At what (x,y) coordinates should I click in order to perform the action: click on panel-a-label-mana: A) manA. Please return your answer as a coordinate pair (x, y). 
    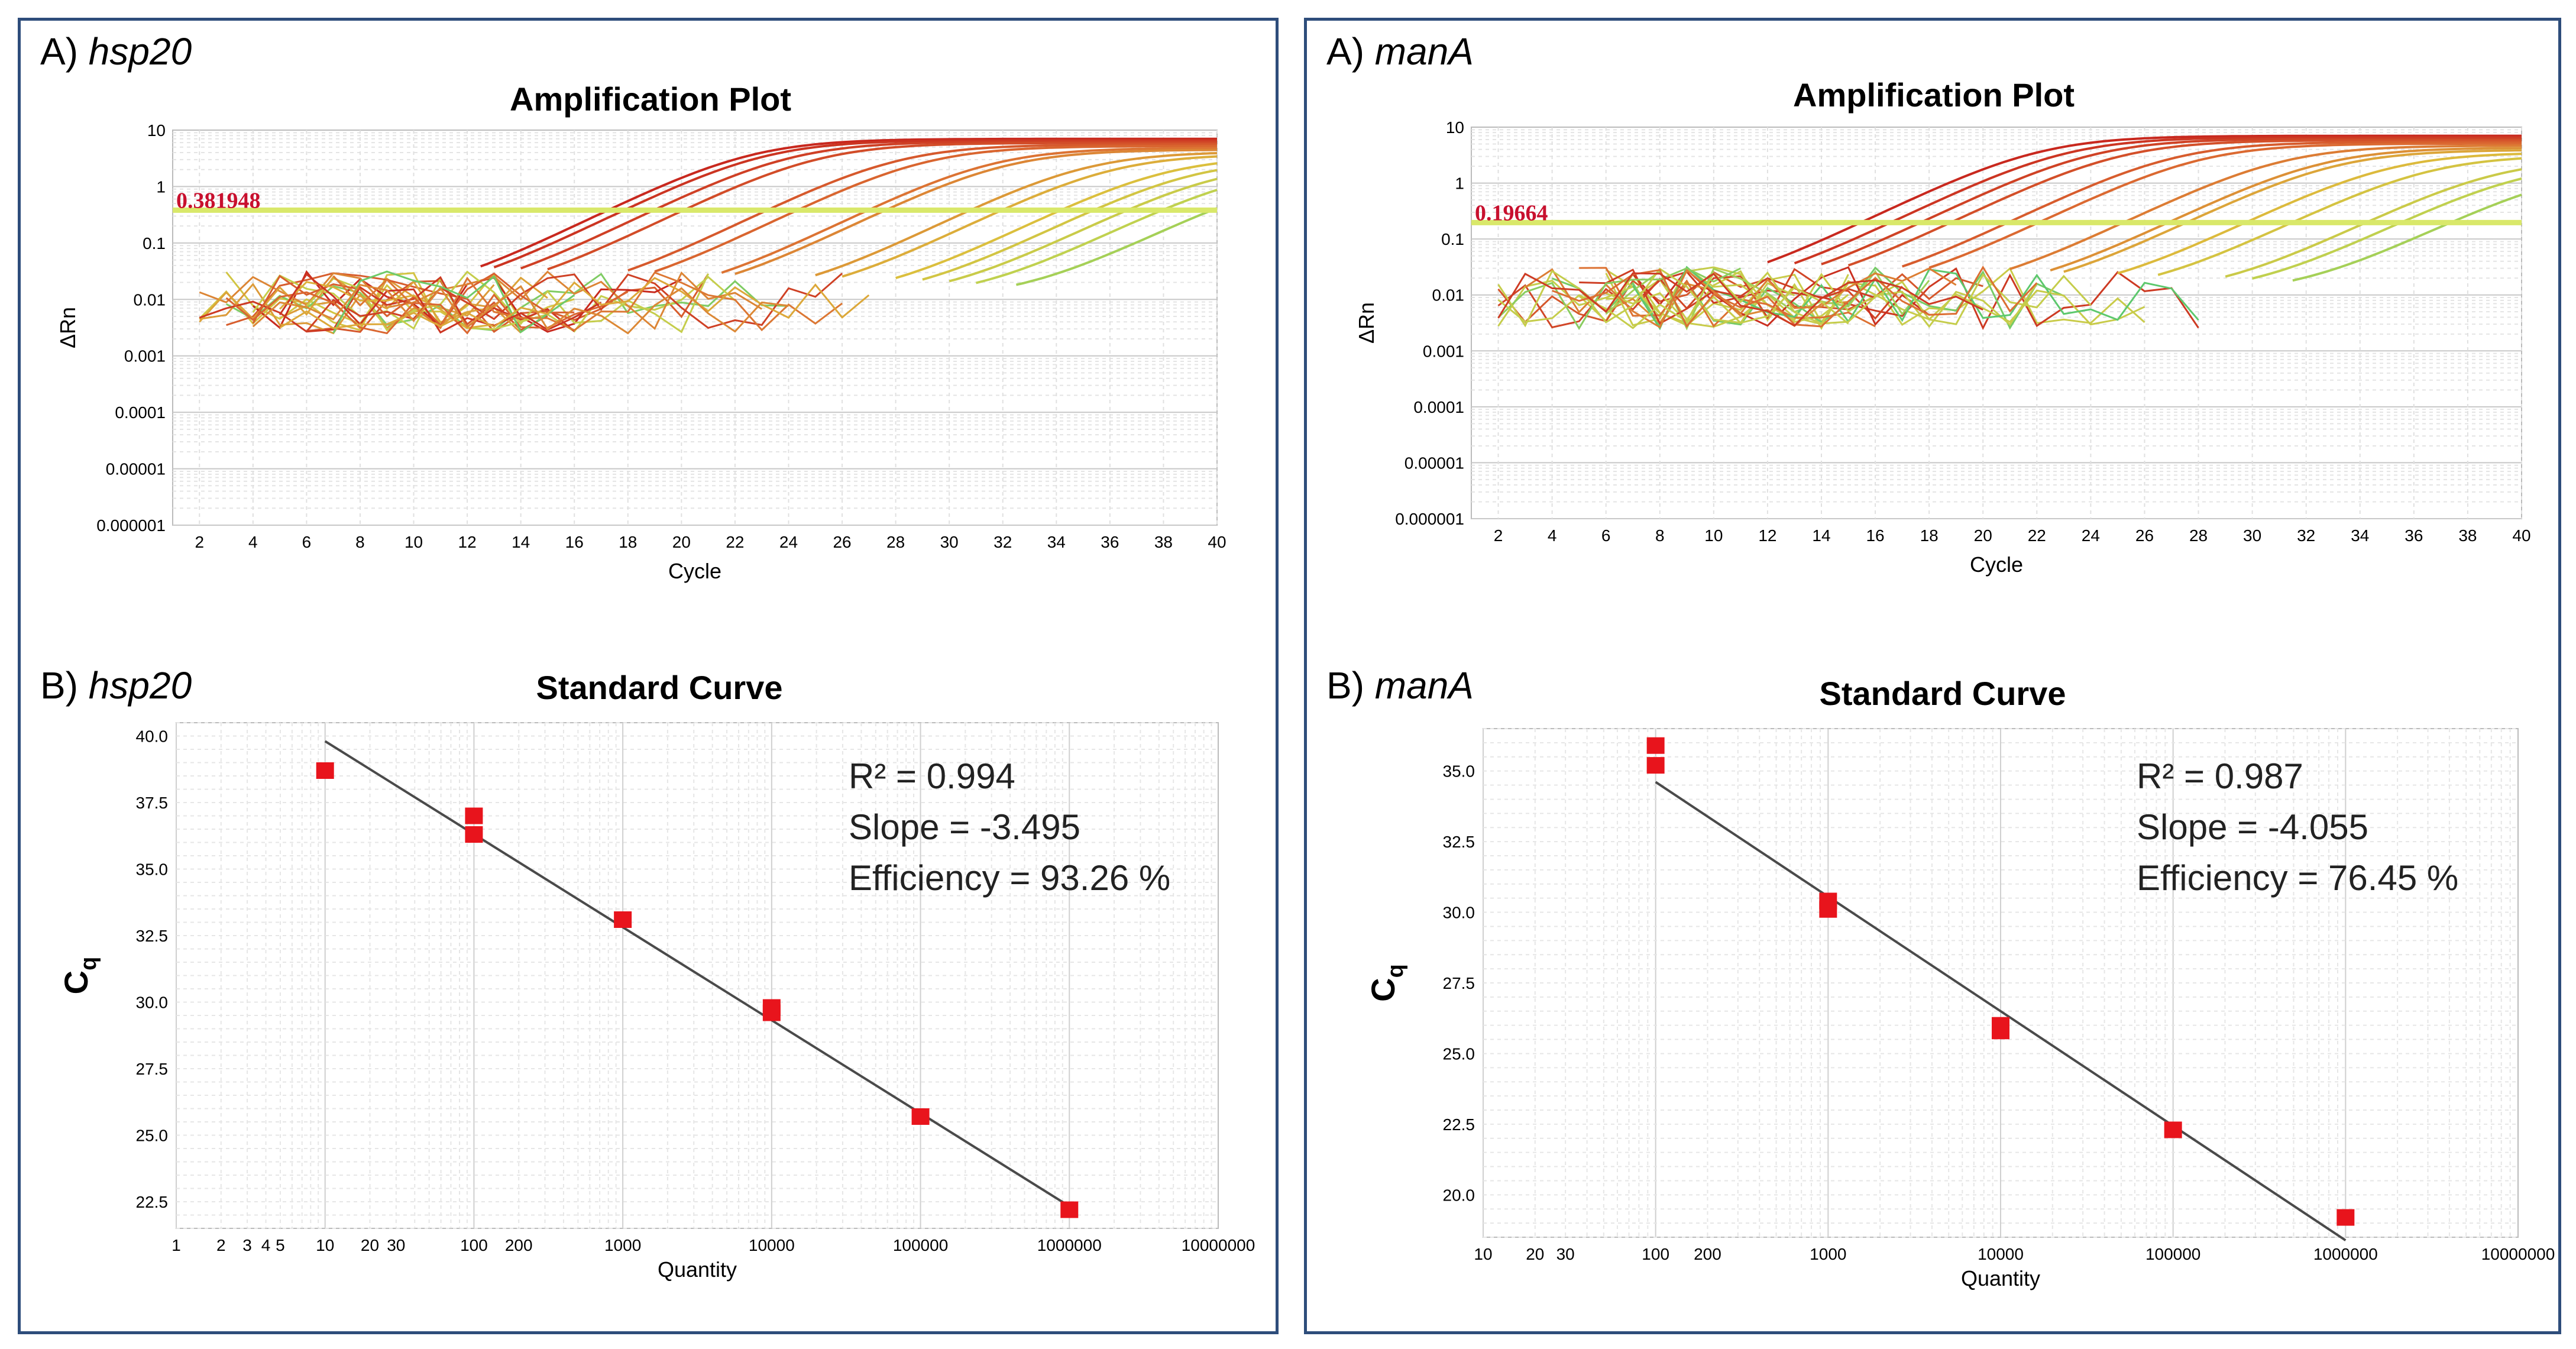
    Looking at the image, I should click on (1400, 51).